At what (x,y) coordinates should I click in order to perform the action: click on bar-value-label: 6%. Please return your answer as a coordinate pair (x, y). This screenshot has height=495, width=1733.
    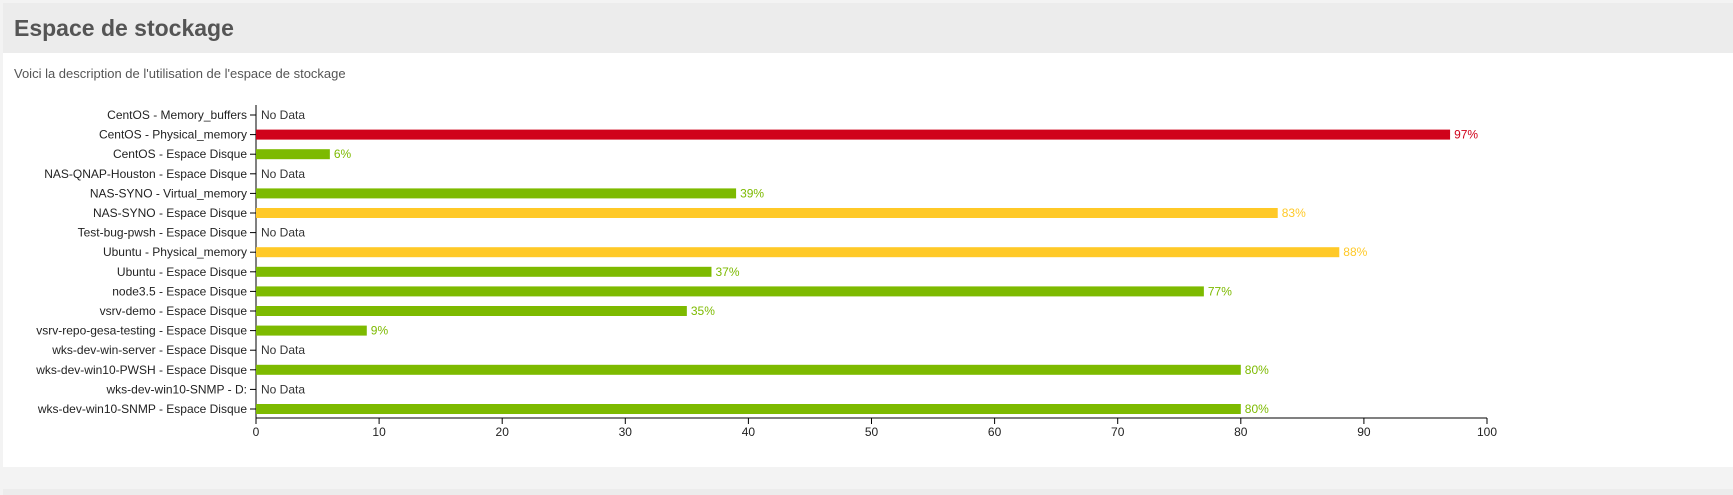
    Looking at the image, I should click on (343, 154).